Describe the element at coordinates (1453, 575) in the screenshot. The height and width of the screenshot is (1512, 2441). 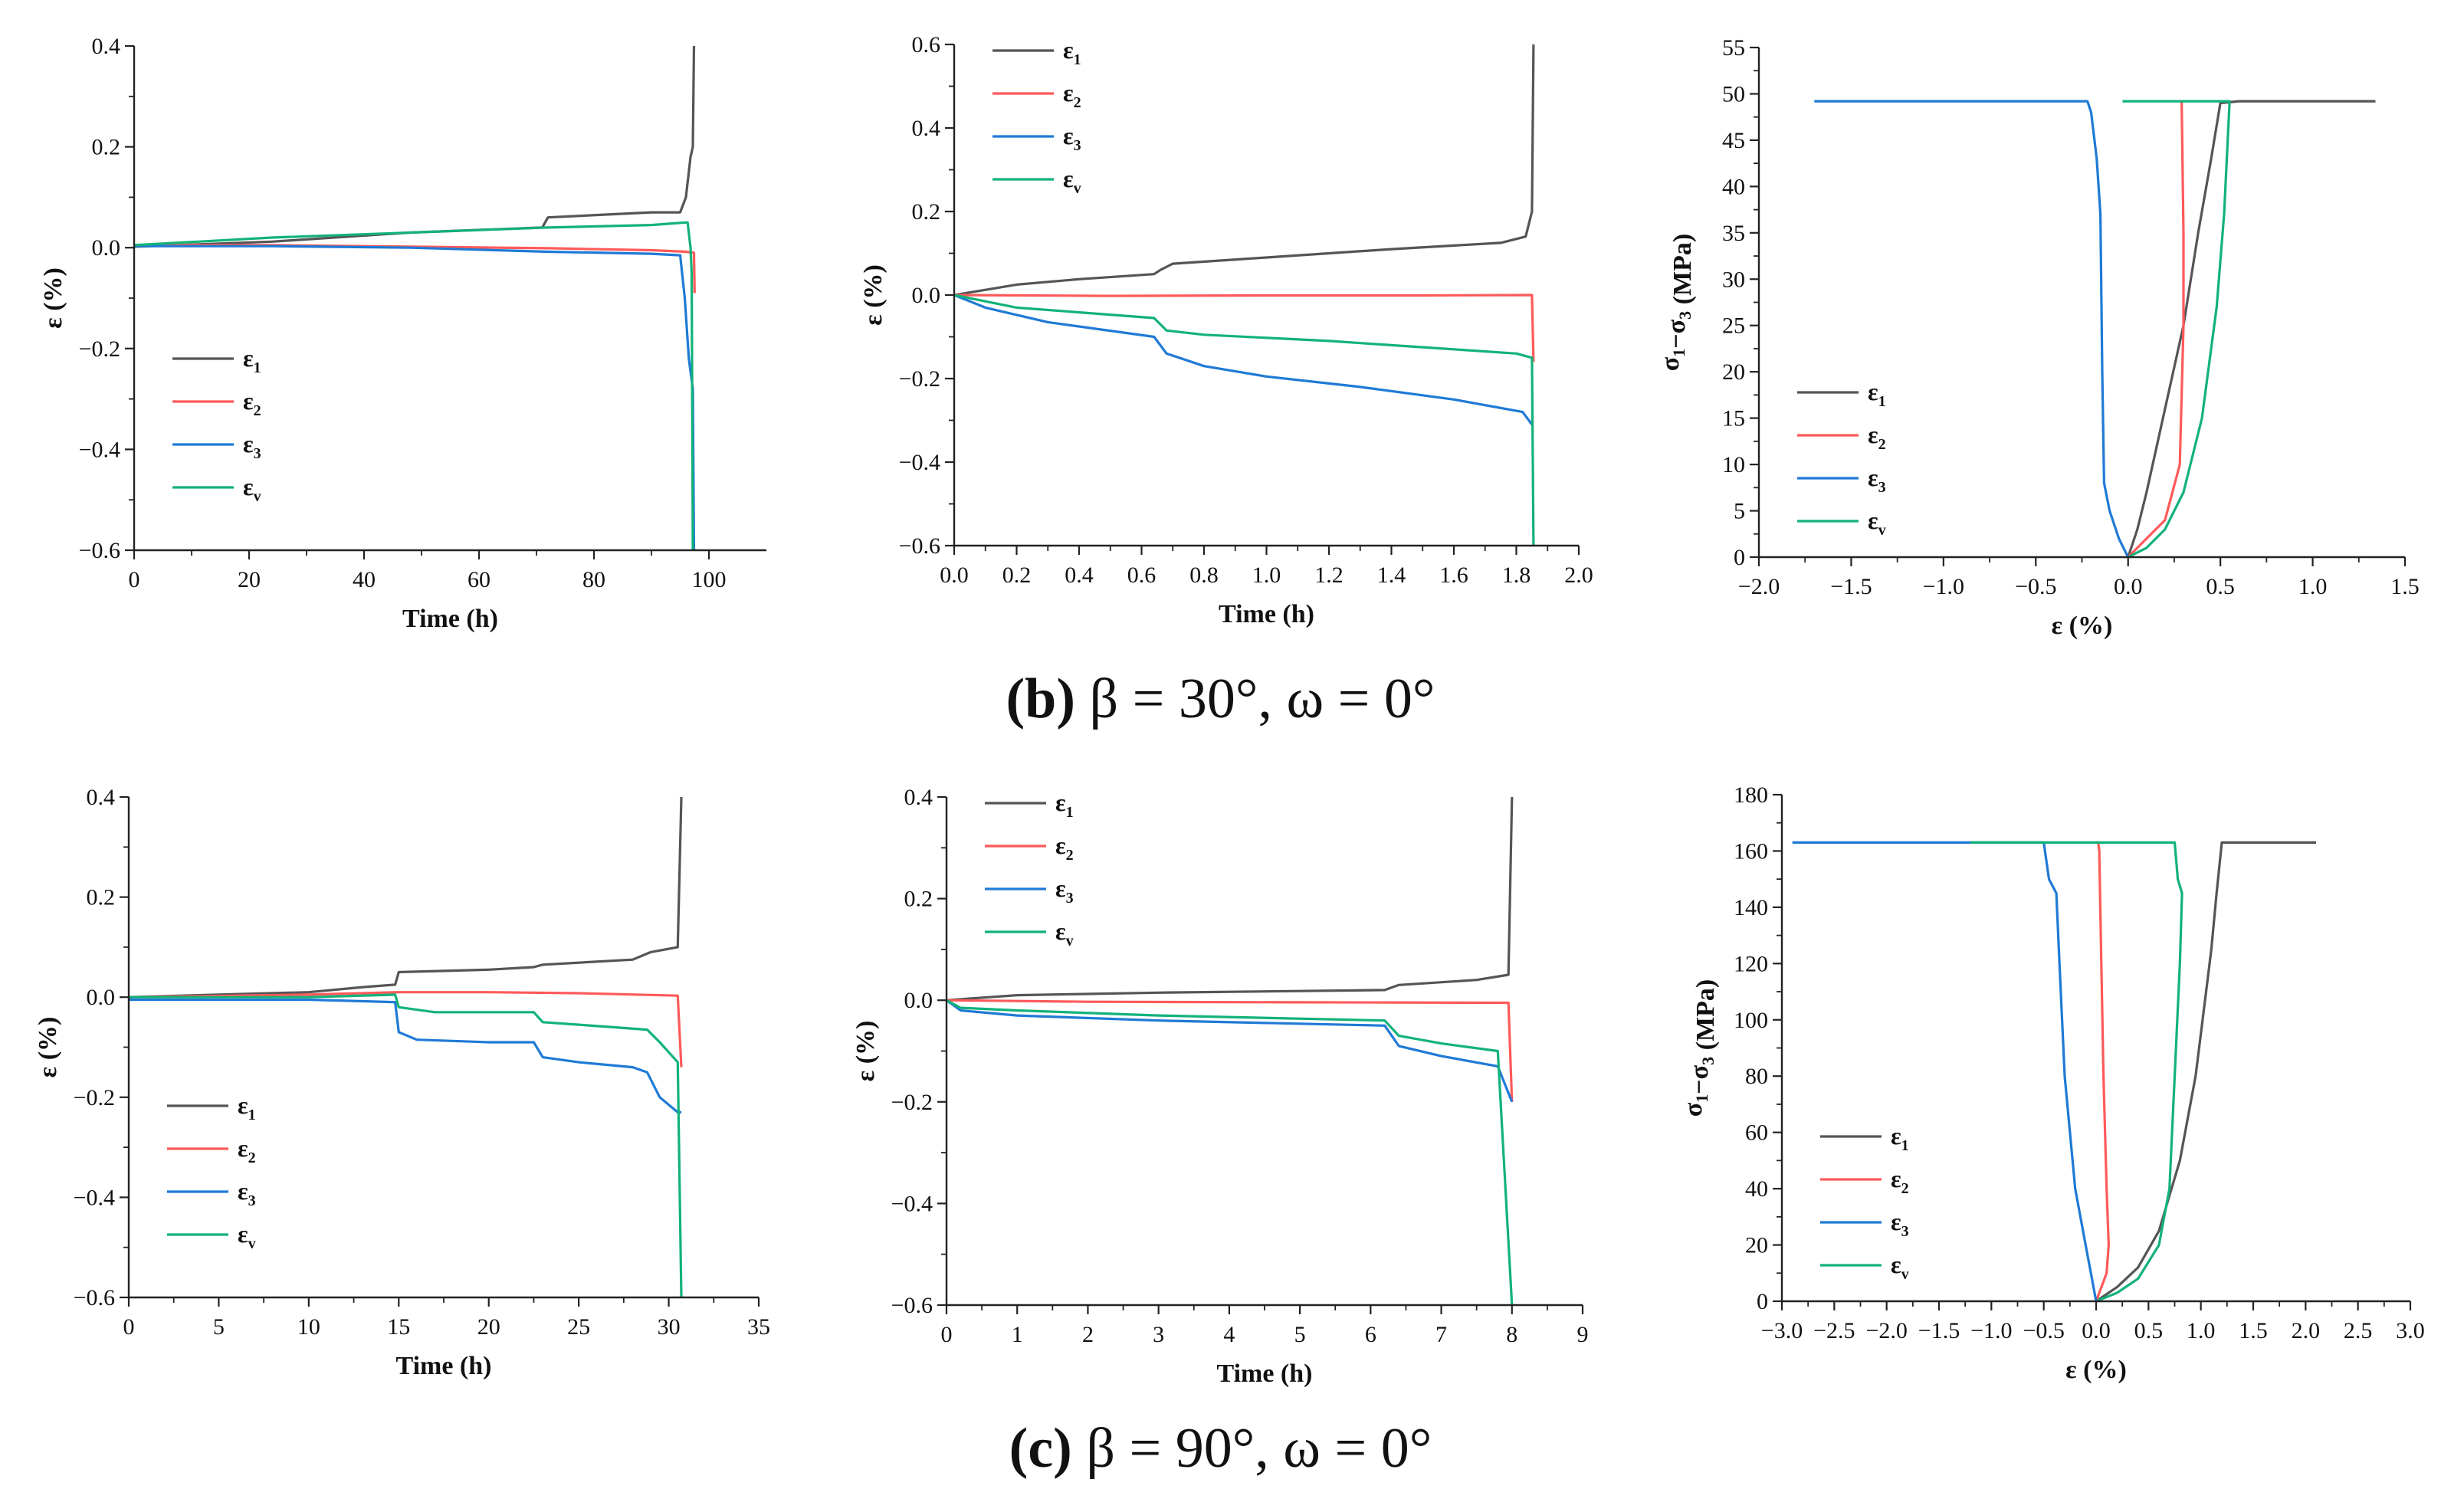
I see `x-tick-label: 1.6` at that location.